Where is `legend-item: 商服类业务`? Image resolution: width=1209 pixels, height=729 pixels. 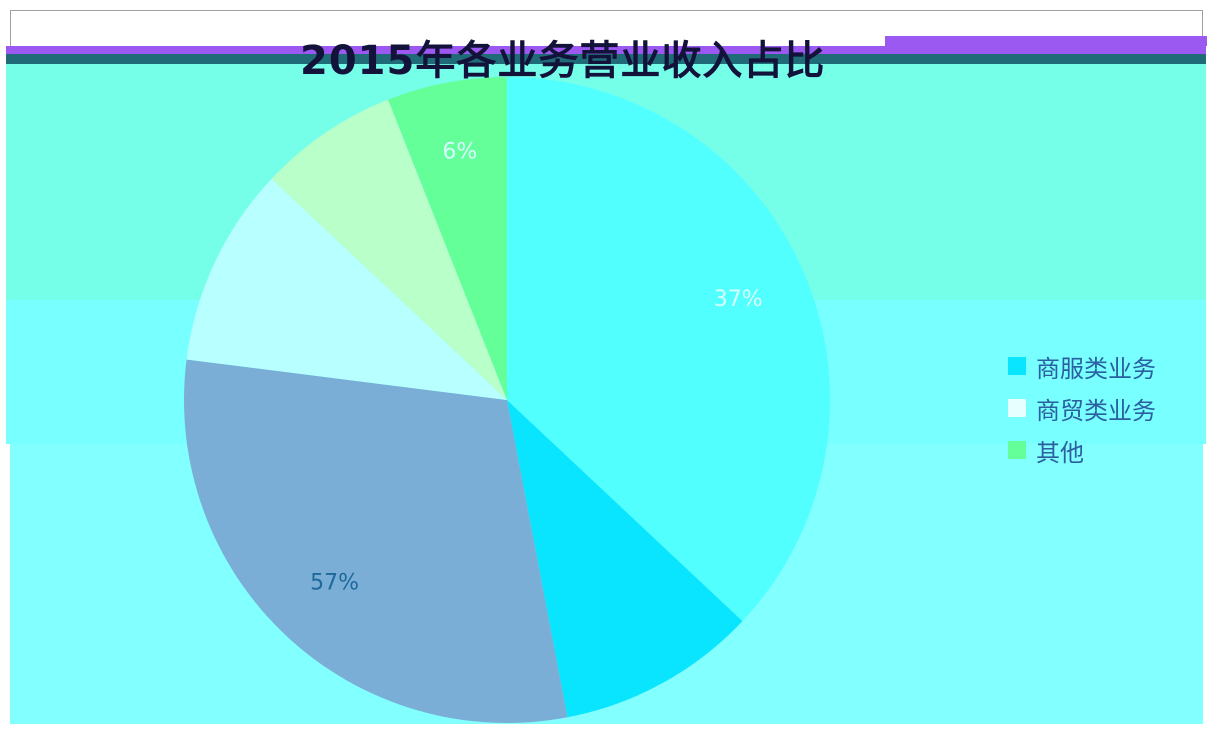
legend-item: 商服类业务 is located at coordinates (1103, 366).